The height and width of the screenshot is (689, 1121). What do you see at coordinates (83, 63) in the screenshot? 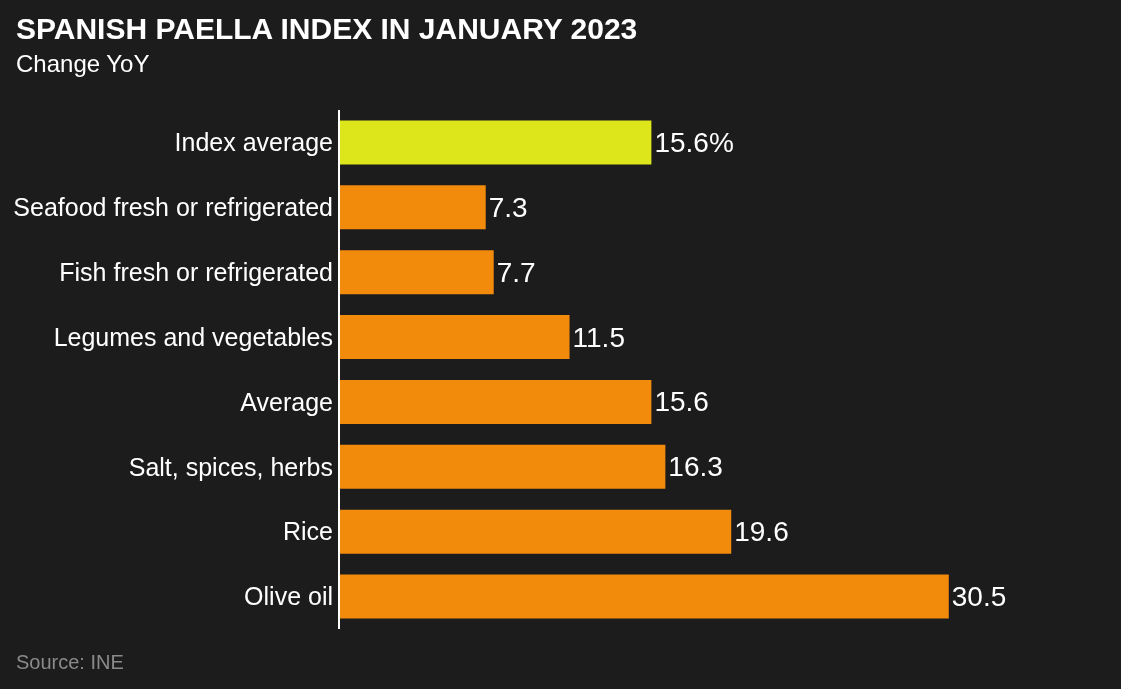
I see `text: Change YoY` at bounding box center [83, 63].